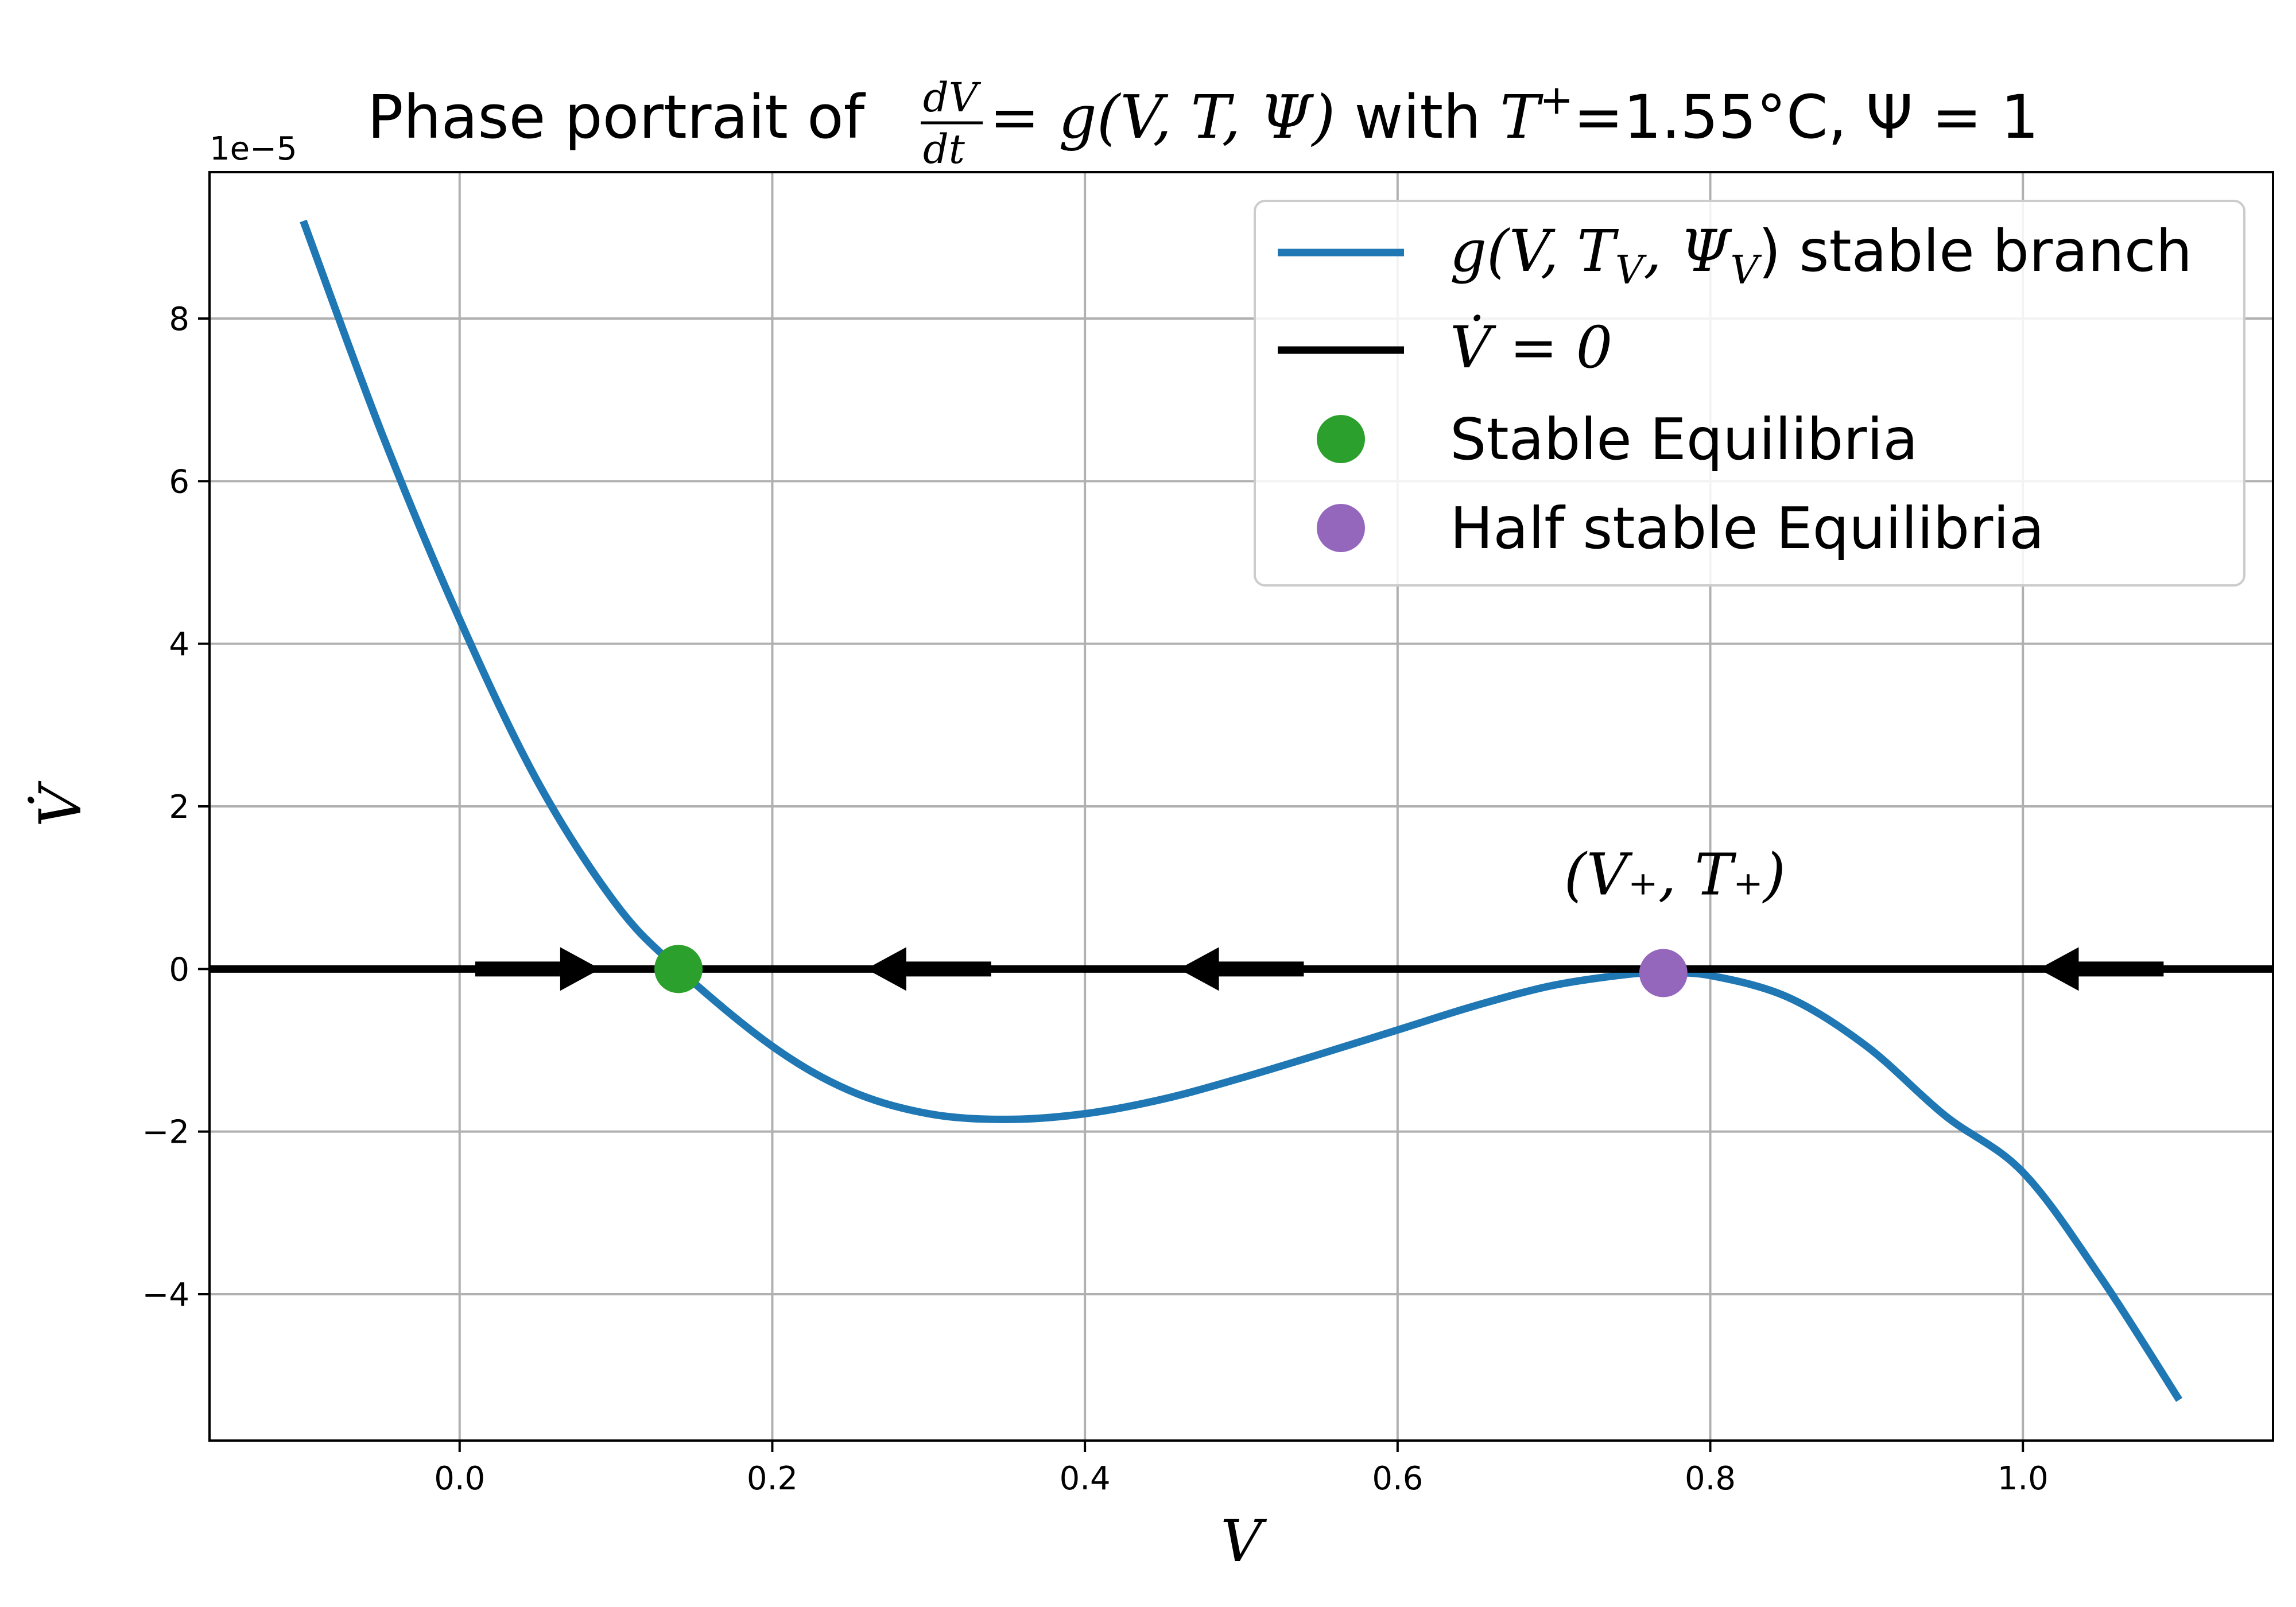 The width and height of the screenshot is (2296, 1607). Describe the element at coordinates (1684, 440) in the screenshot. I see `legend-label-stable: Stable Equilibria` at that location.